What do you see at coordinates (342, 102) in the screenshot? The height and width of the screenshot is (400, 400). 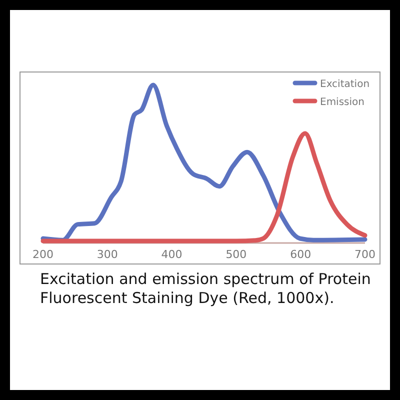 I see `legend-label: Emission` at bounding box center [342, 102].